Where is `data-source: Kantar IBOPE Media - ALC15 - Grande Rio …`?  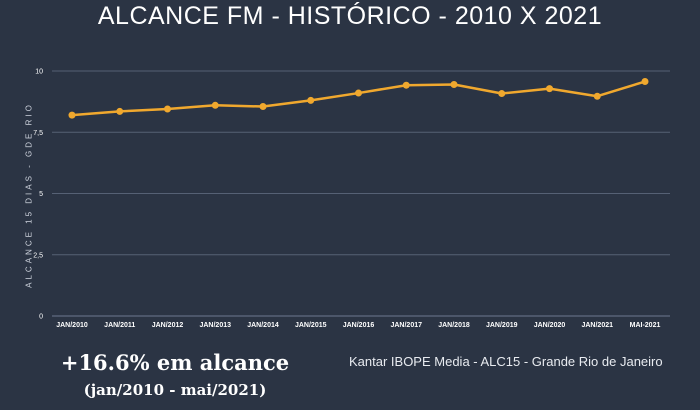
data-source: Kantar IBOPE Media - ALC15 - Grande Rio … is located at coordinates (506, 361).